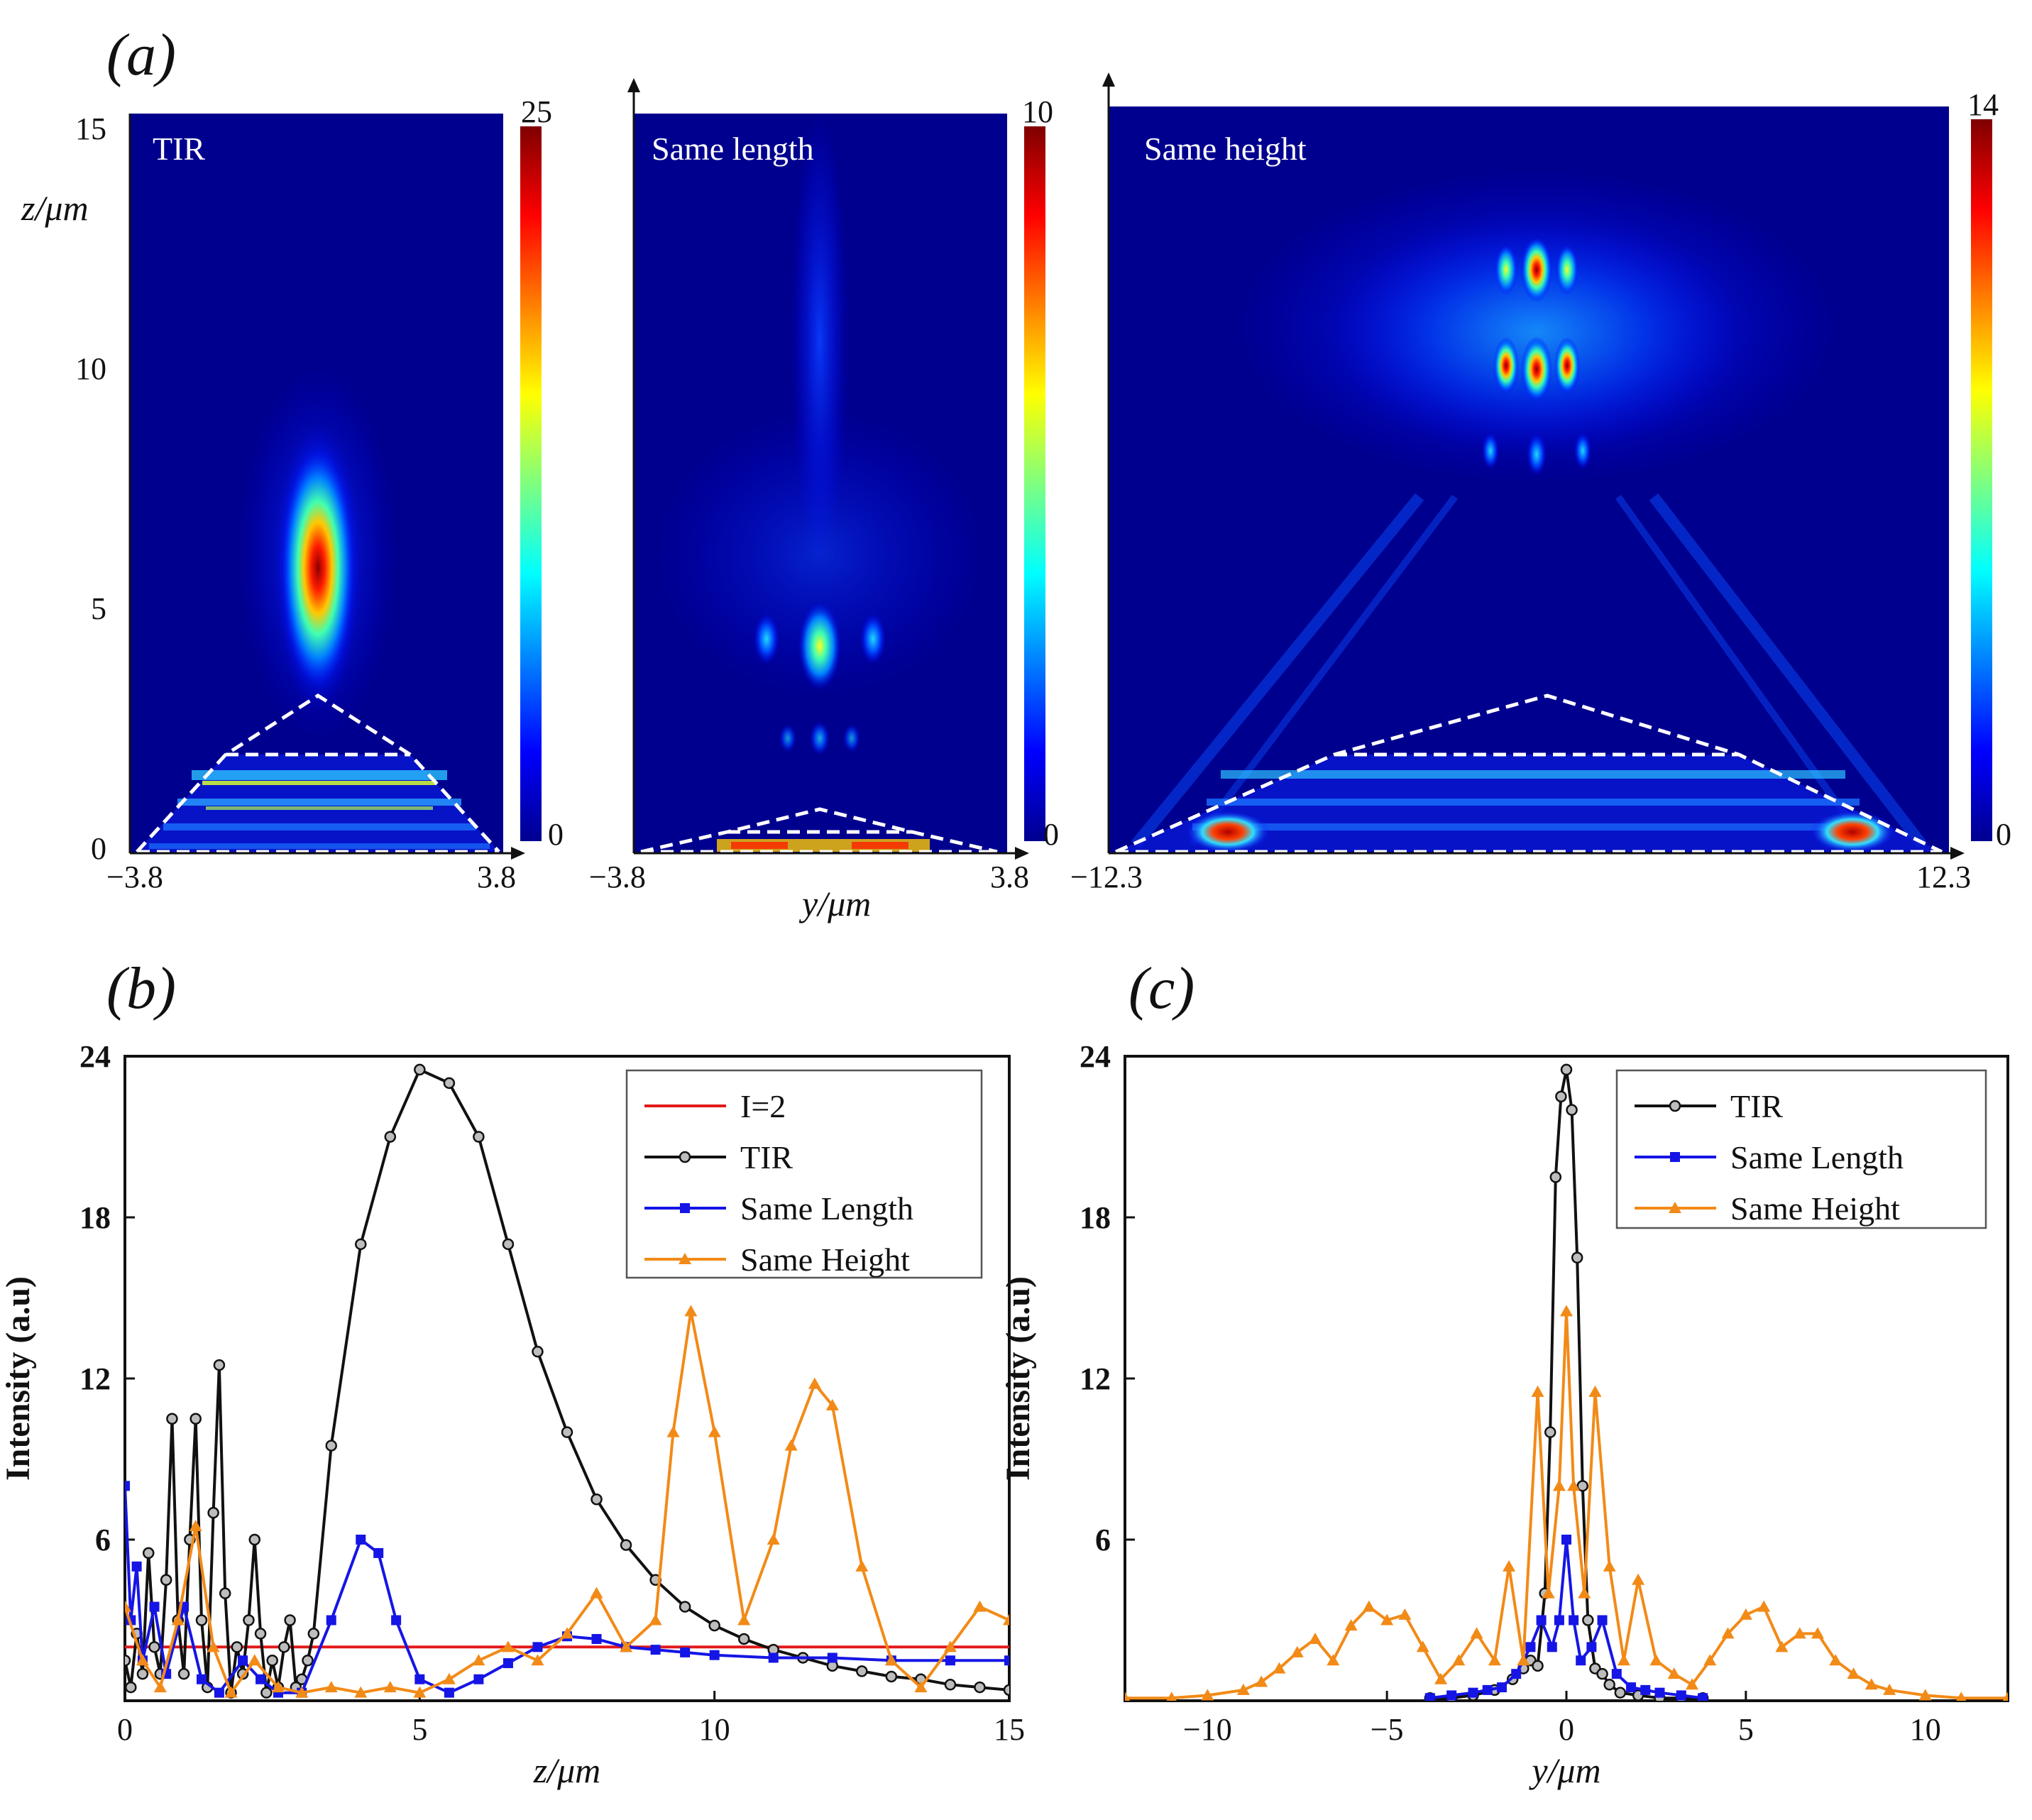 The image size is (2032, 1820). I want to click on panel-a-caption: (a), so click(141, 55).